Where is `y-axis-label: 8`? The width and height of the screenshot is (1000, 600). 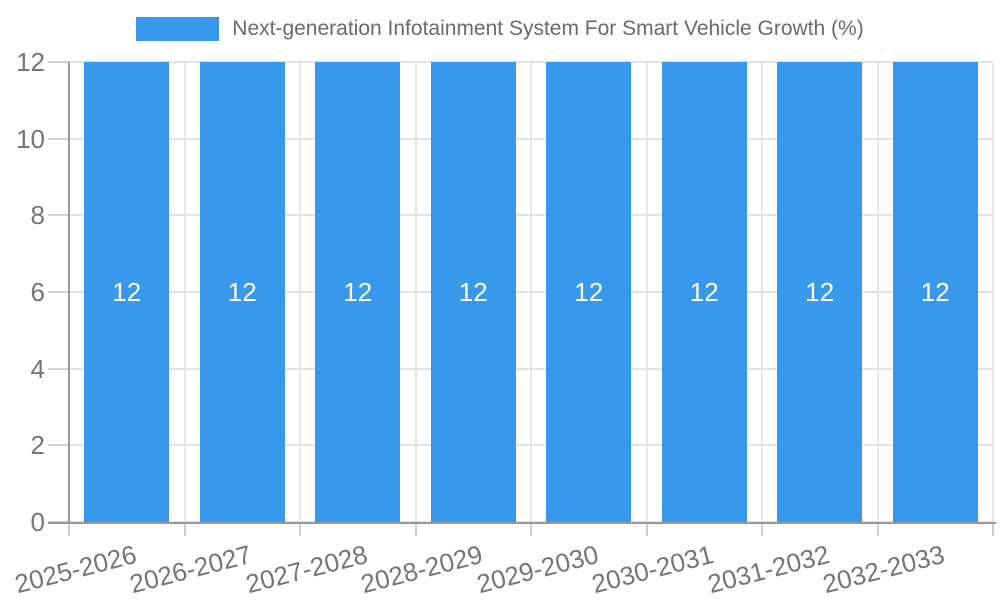
y-axis-label: 8 is located at coordinates (37, 215).